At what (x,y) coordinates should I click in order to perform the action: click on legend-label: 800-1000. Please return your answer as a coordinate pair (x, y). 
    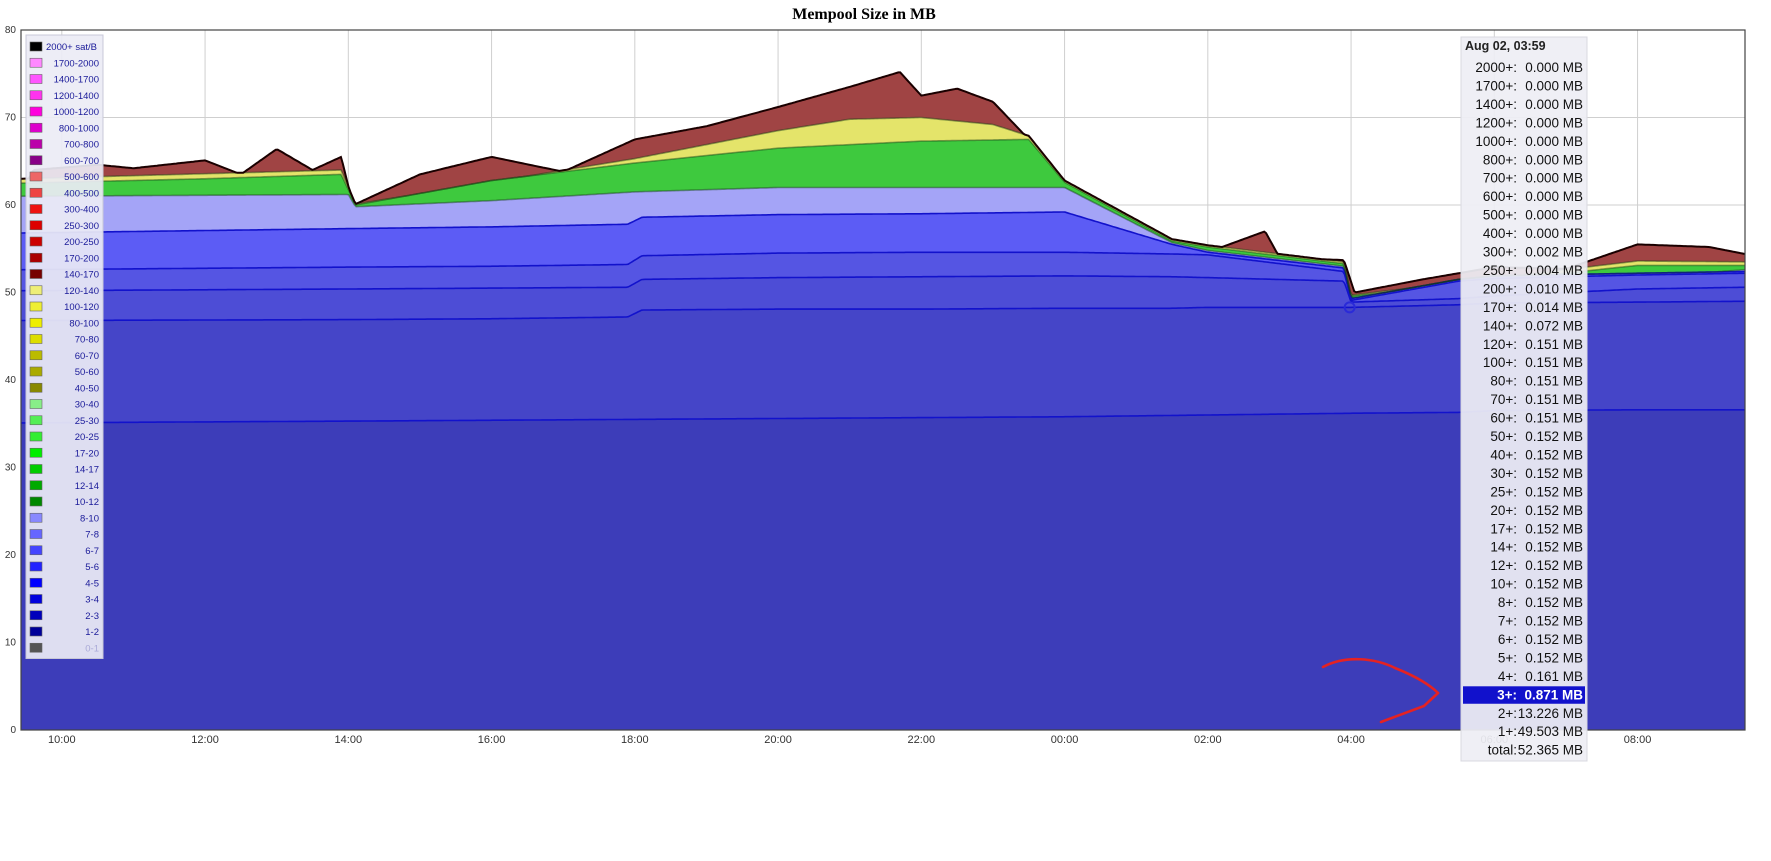
    Looking at the image, I should click on (79, 128).